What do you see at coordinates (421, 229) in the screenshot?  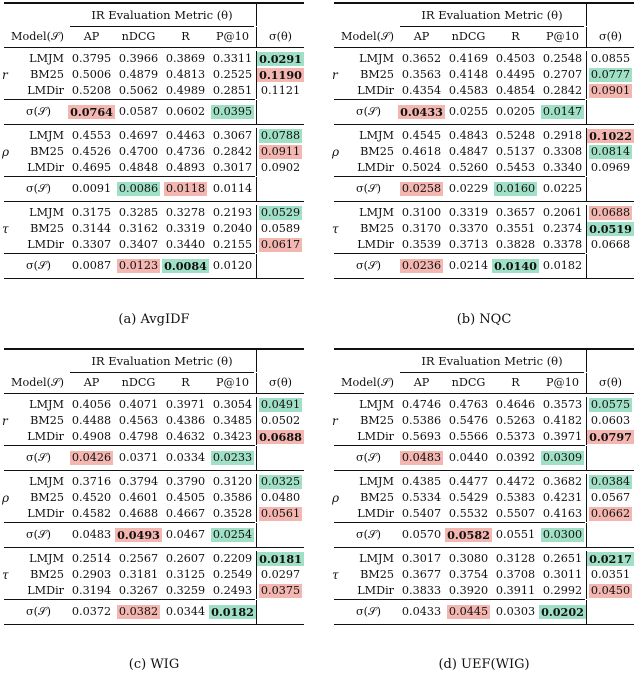 I see `value-cell: 0.3170` at bounding box center [421, 229].